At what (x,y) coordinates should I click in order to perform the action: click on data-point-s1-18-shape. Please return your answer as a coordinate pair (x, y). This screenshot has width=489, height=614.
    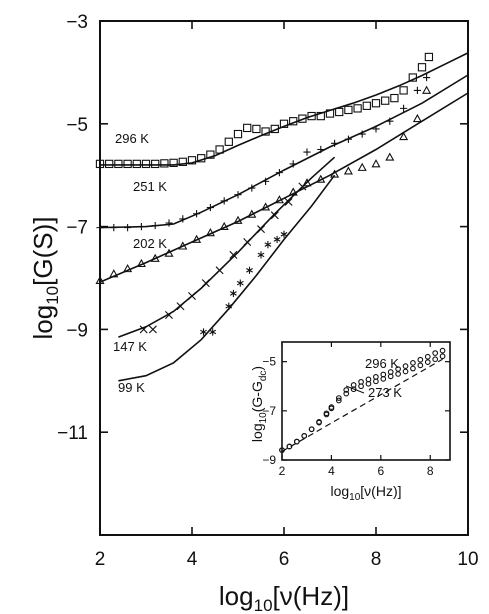
    Looking at the image, I should click on (348, 139).